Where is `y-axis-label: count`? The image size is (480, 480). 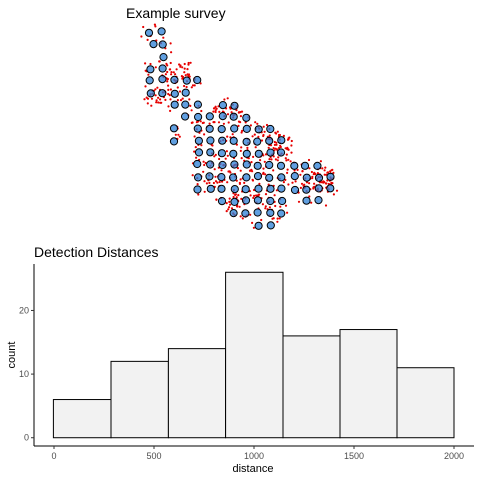 y-axis-label: count is located at coordinates (12, 355).